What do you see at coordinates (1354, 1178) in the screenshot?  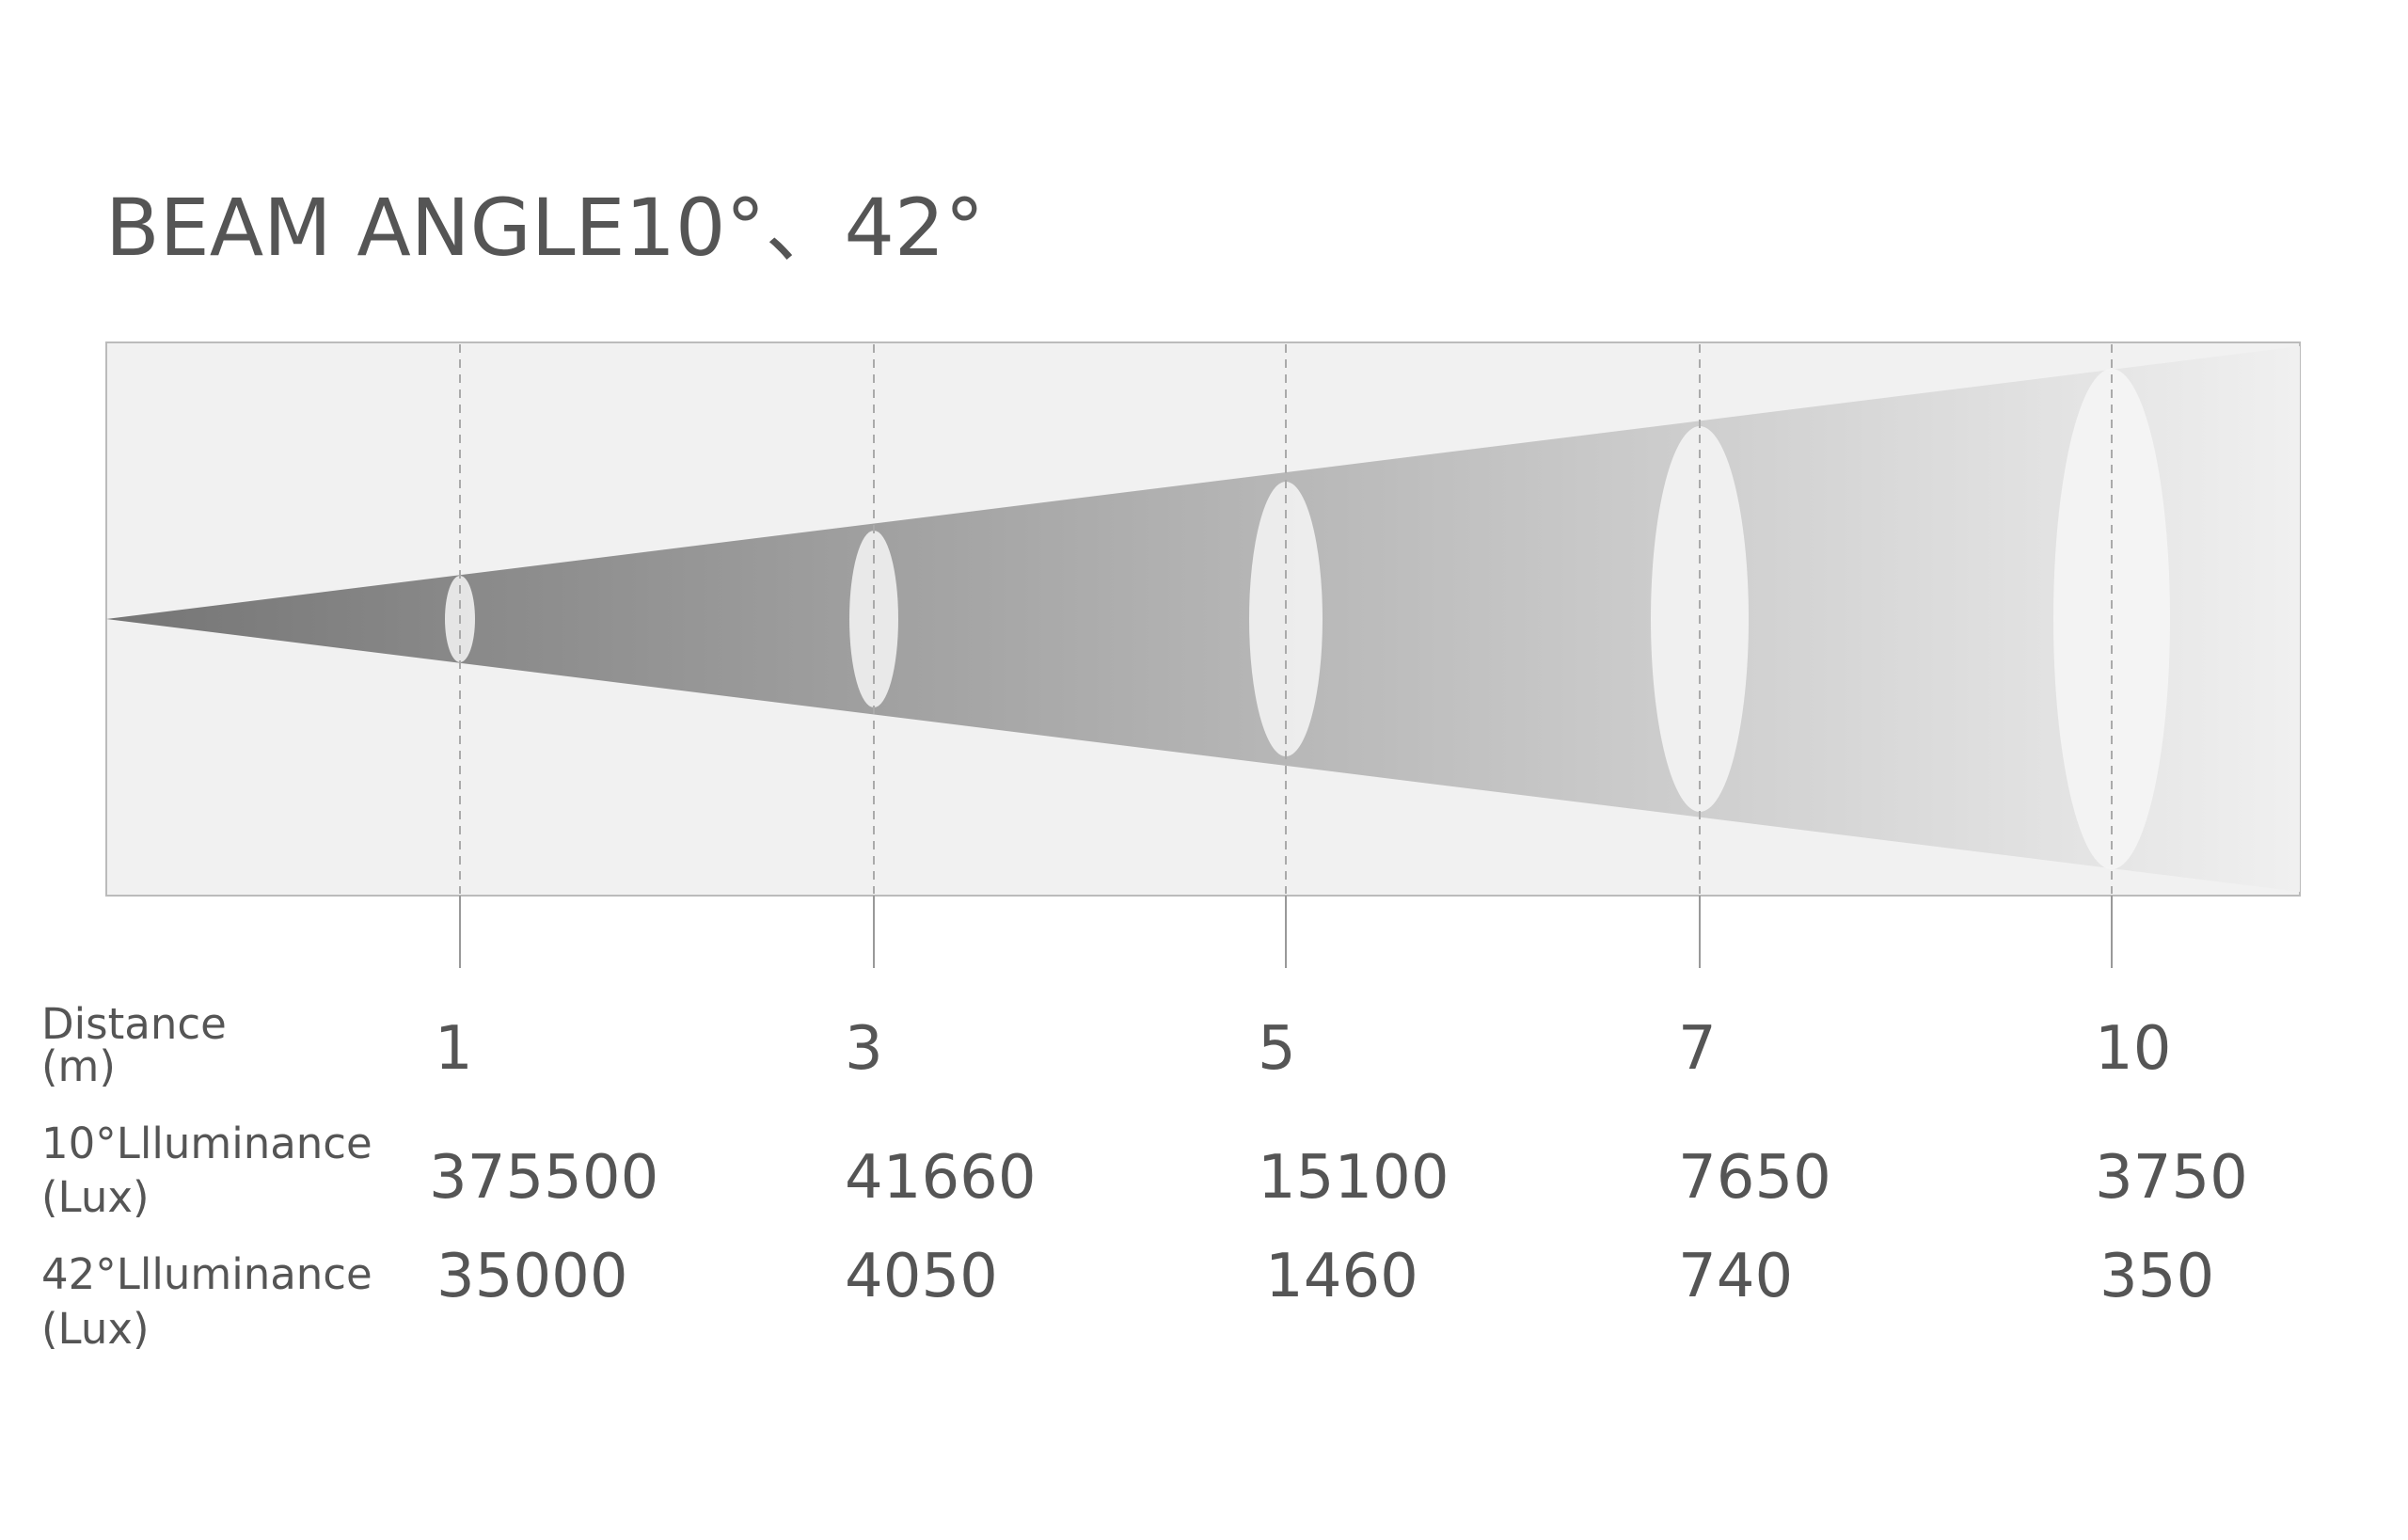 I see `cell-value: 15100` at bounding box center [1354, 1178].